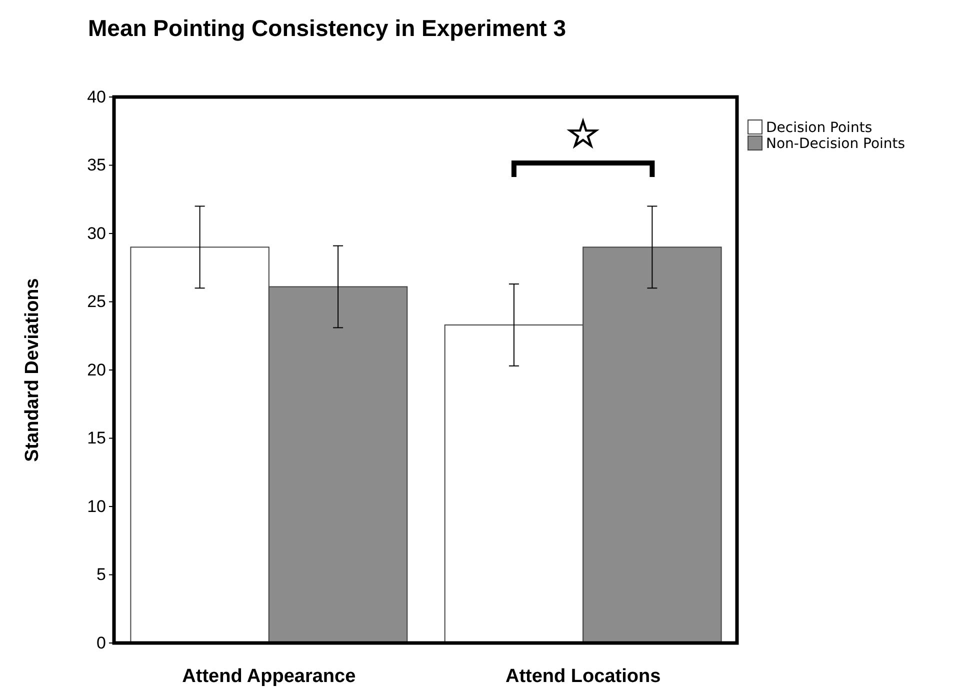 The image size is (954, 698). What do you see at coordinates (96, 96) in the screenshot?
I see `y-tick-label: 40` at bounding box center [96, 96].